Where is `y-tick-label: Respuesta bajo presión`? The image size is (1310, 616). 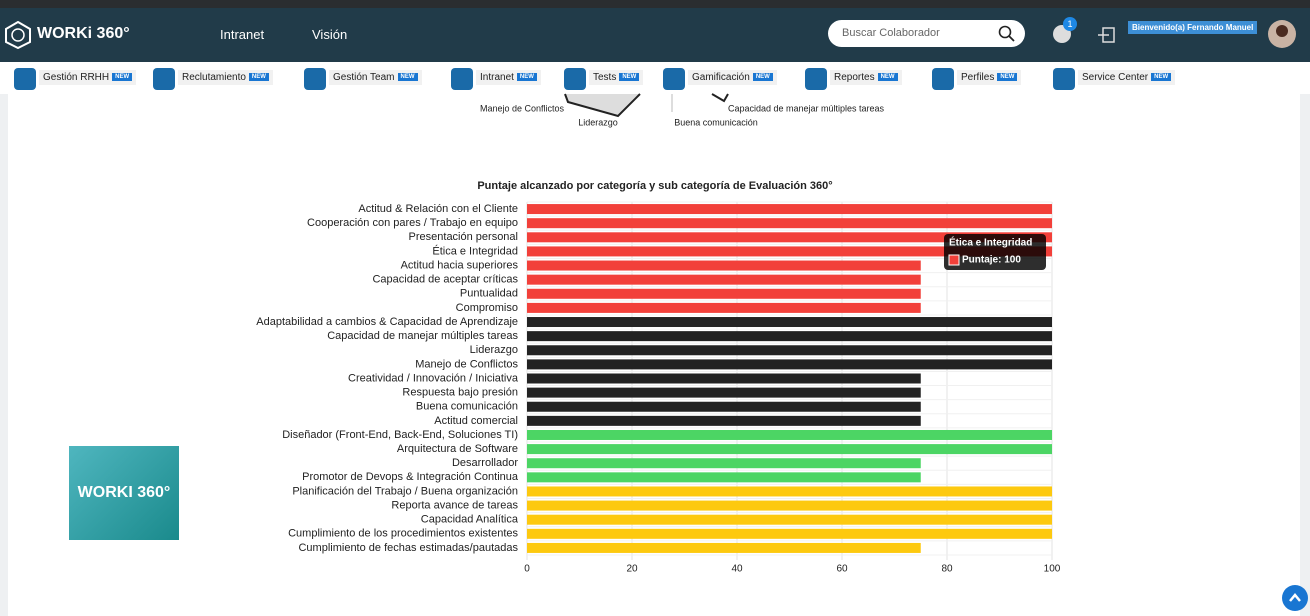
y-tick-label: Respuesta bajo presión is located at coordinates (460, 393).